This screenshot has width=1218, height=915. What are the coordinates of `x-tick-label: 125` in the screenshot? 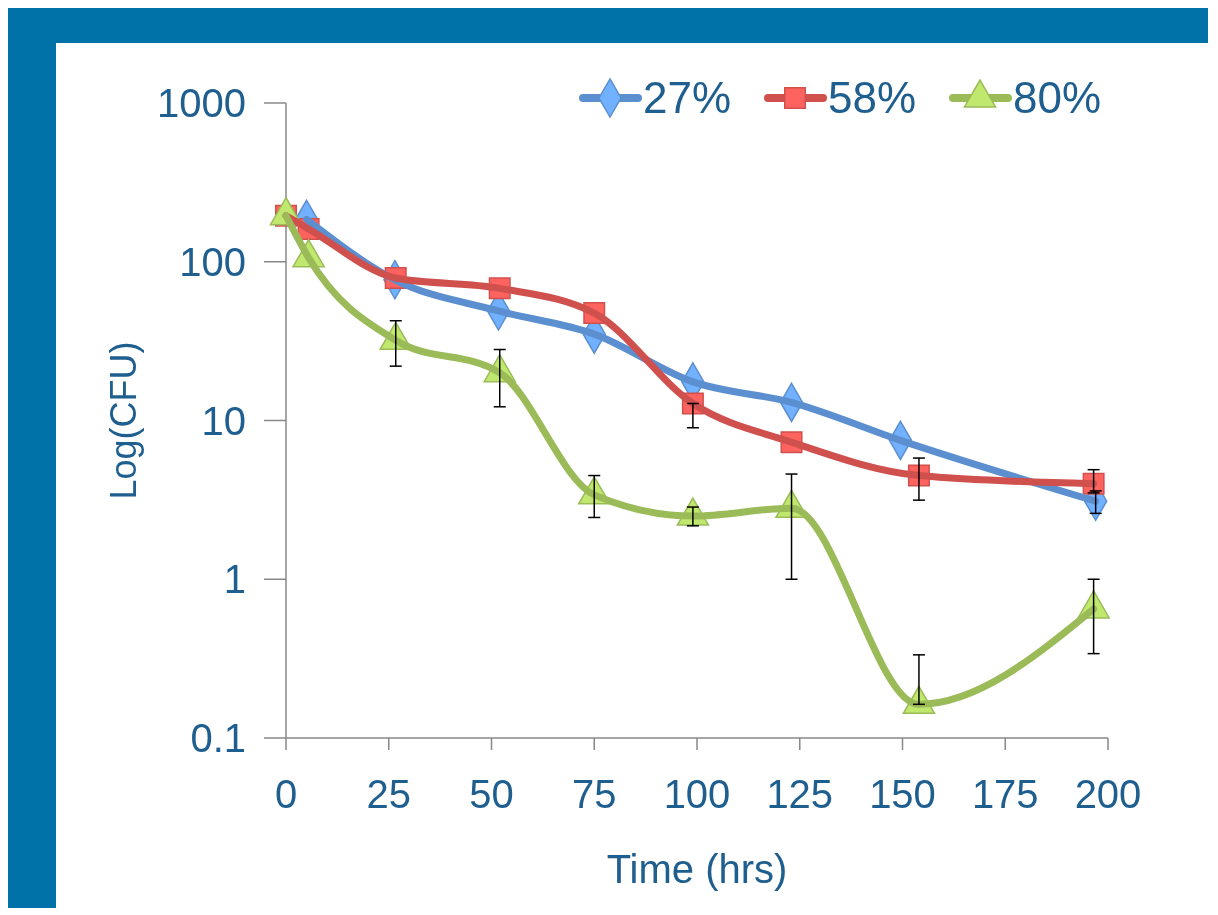 It's located at (800, 794).